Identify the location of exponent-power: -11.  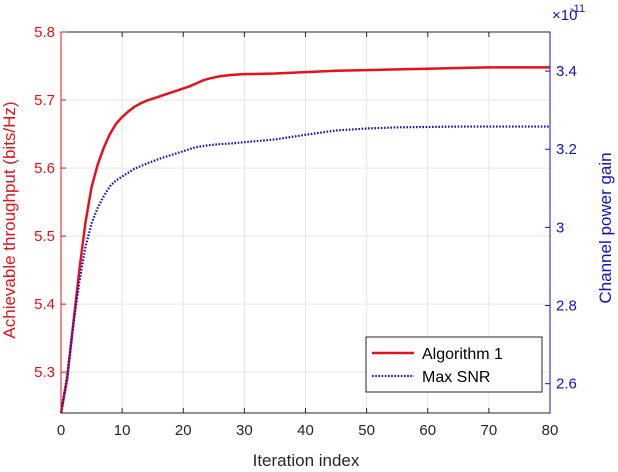
(577, 9).